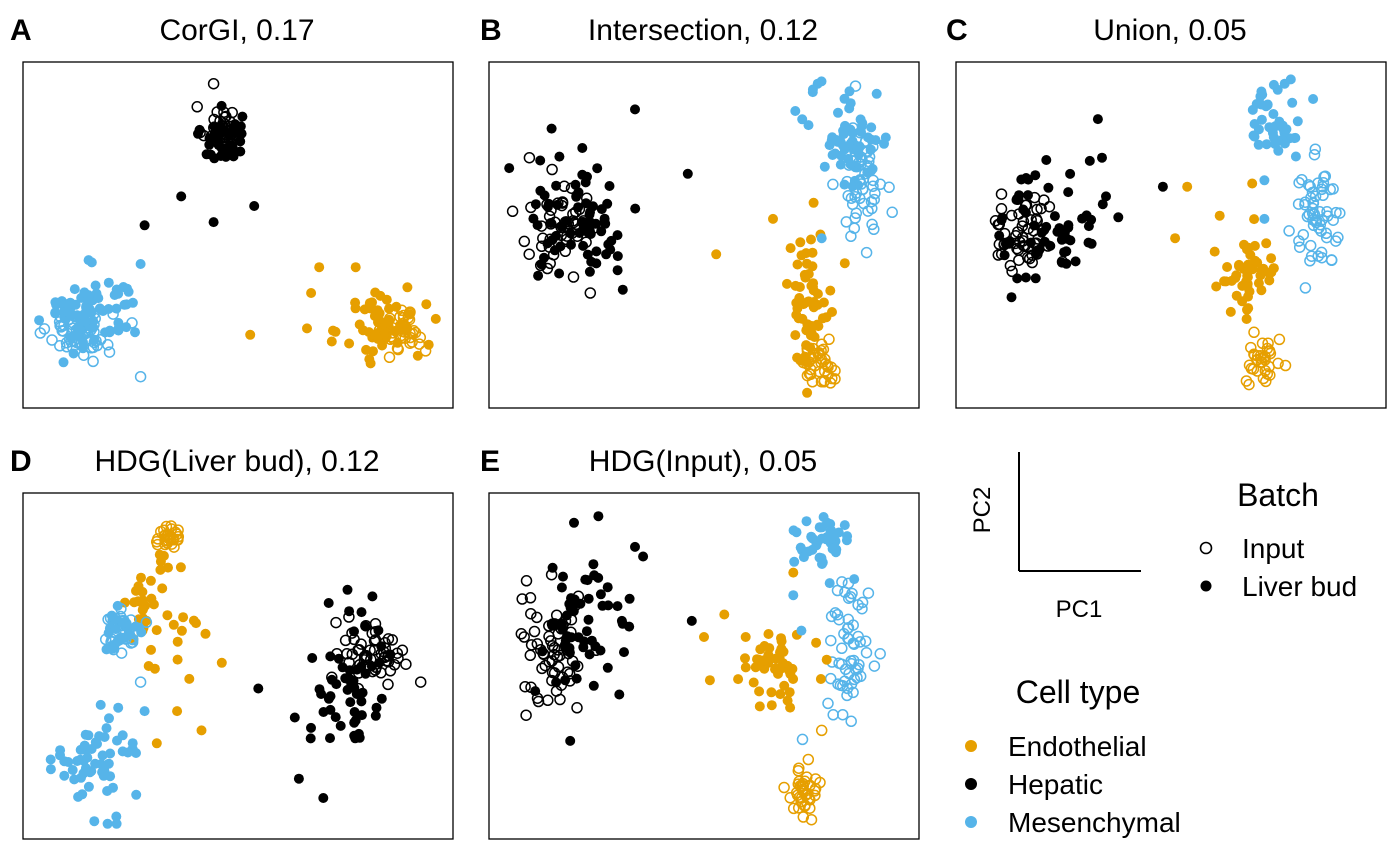 The height and width of the screenshot is (865, 1400). I want to click on legend-hepatic-label: Hepatic, so click(1055, 784).